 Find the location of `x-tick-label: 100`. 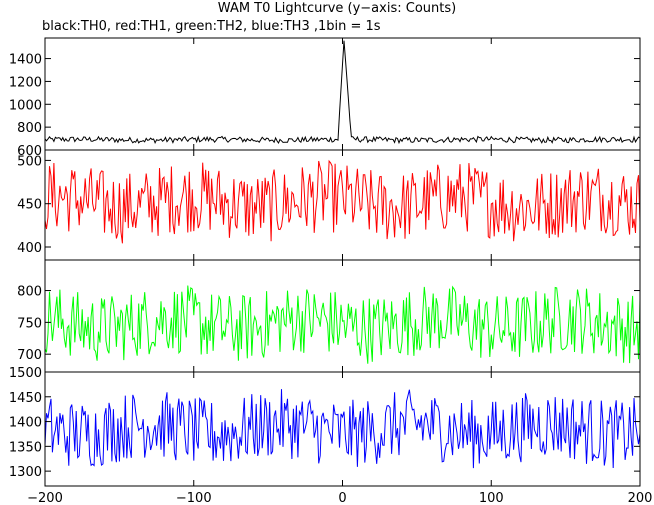

x-tick-label: 100 is located at coordinates (491, 498).